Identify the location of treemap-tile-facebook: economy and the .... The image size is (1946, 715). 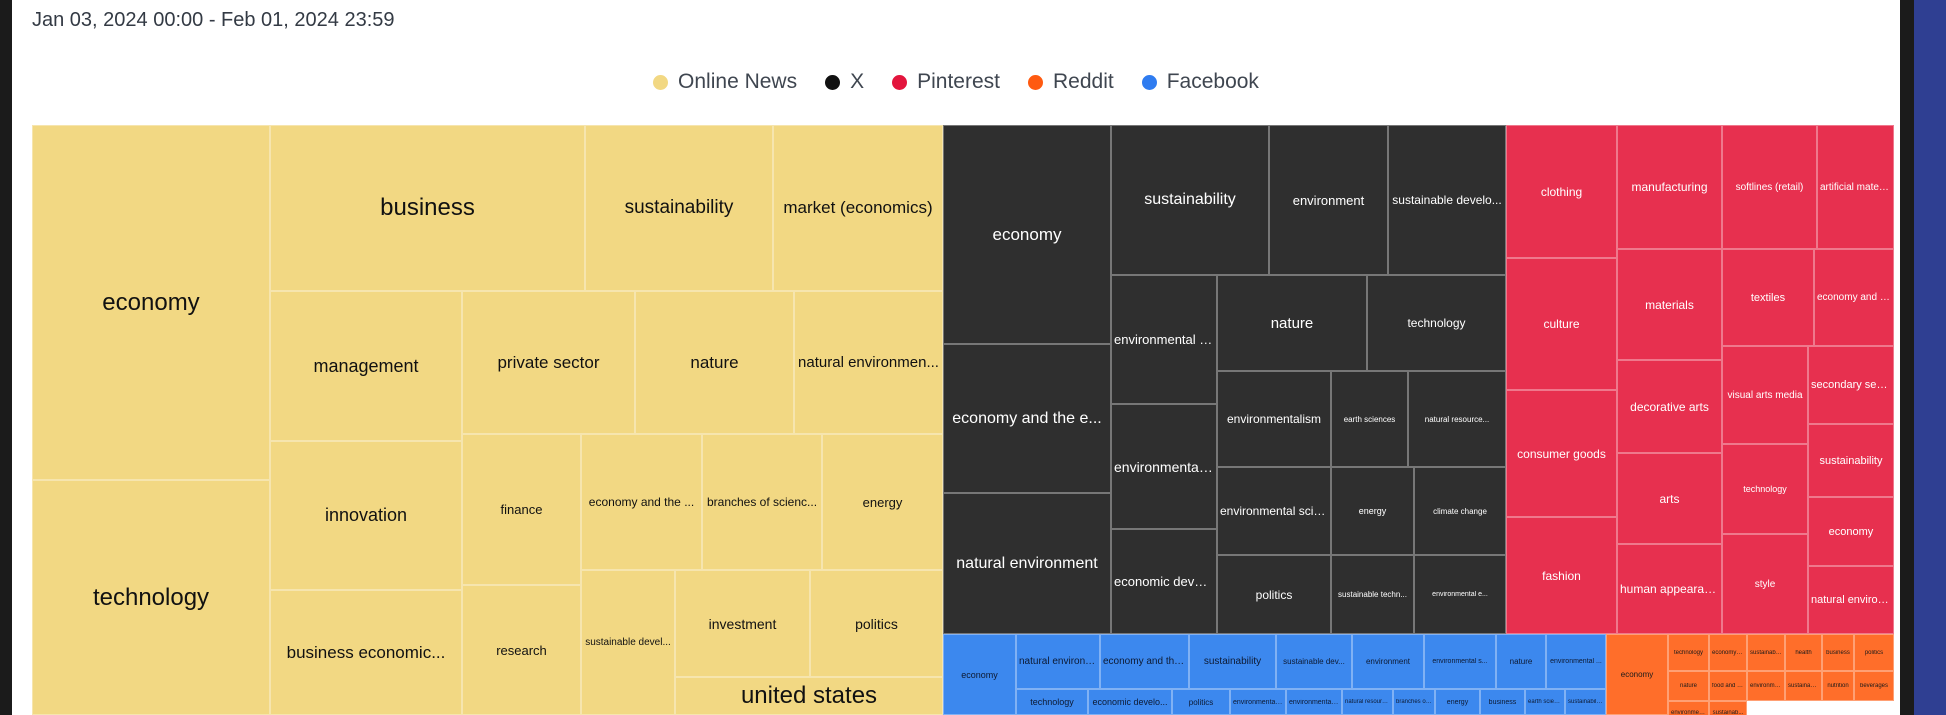
(1144, 661).